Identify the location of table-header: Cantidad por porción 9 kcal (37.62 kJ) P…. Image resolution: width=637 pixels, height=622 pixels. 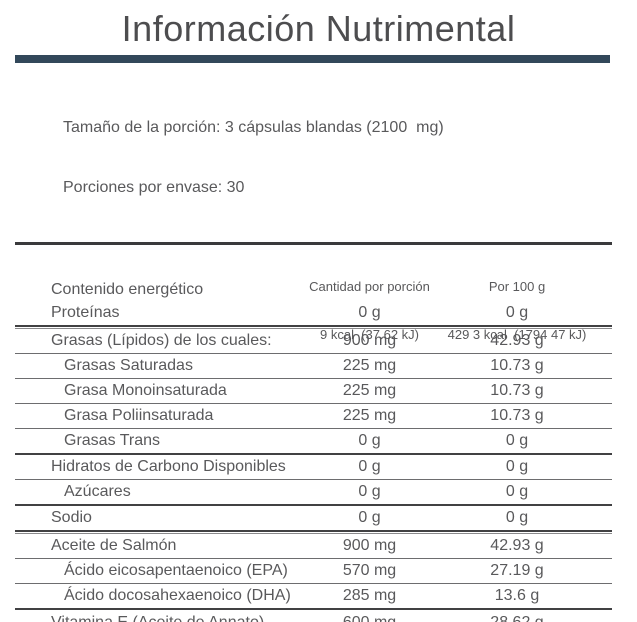
(313, 293).